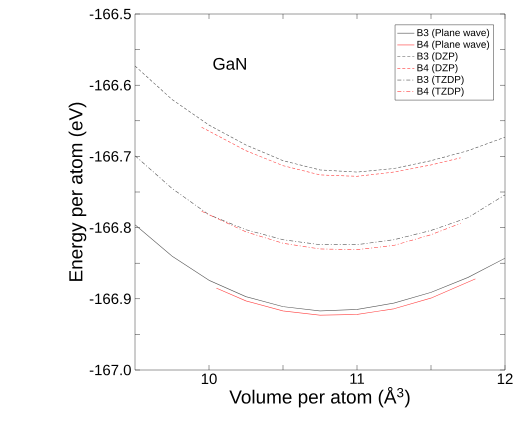  Describe the element at coordinates (110, 85) in the screenshot. I see `y-tick-label: -166.6` at that location.